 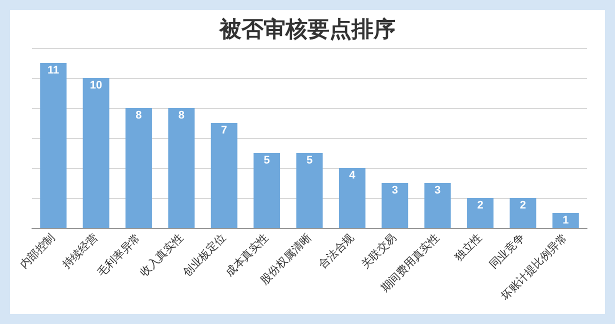 I want to click on chart-title: 被否审核要点排序, so click(x=307, y=29).